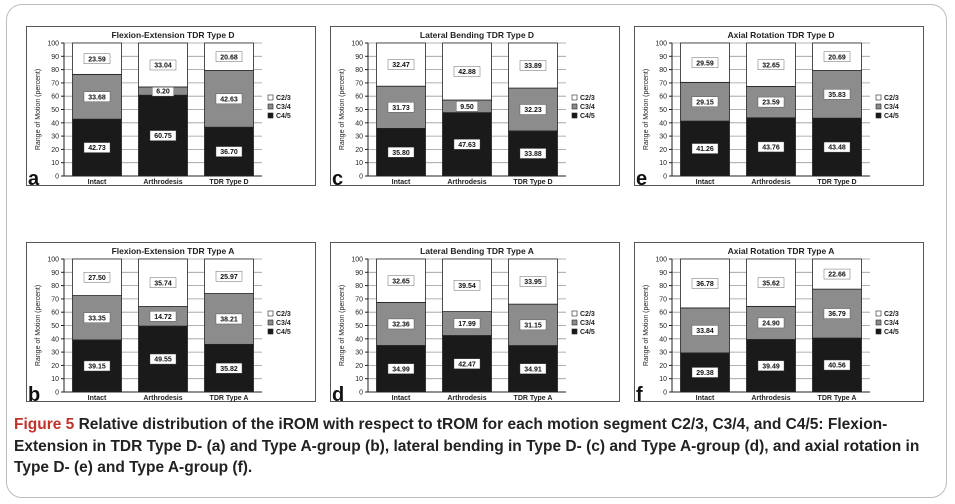 The width and height of the screenshot is (955, 504). I want to click on data-label: 31.73, so click(401, 108).